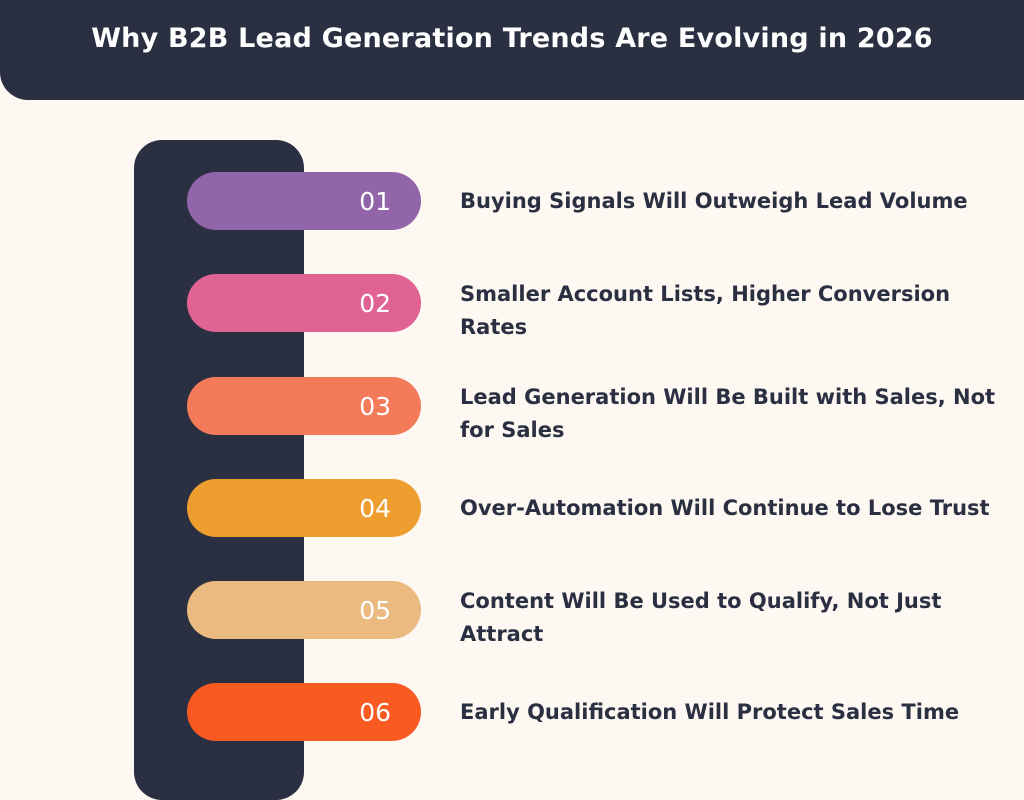 This screenshot has height=800, width=1024. I want to click on number-pill-06: 06, so click(304, 712).